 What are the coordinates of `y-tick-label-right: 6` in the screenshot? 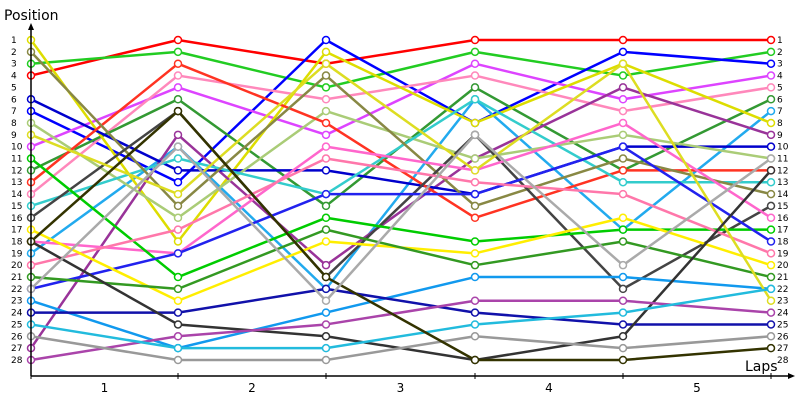 It's located at (780, 100).